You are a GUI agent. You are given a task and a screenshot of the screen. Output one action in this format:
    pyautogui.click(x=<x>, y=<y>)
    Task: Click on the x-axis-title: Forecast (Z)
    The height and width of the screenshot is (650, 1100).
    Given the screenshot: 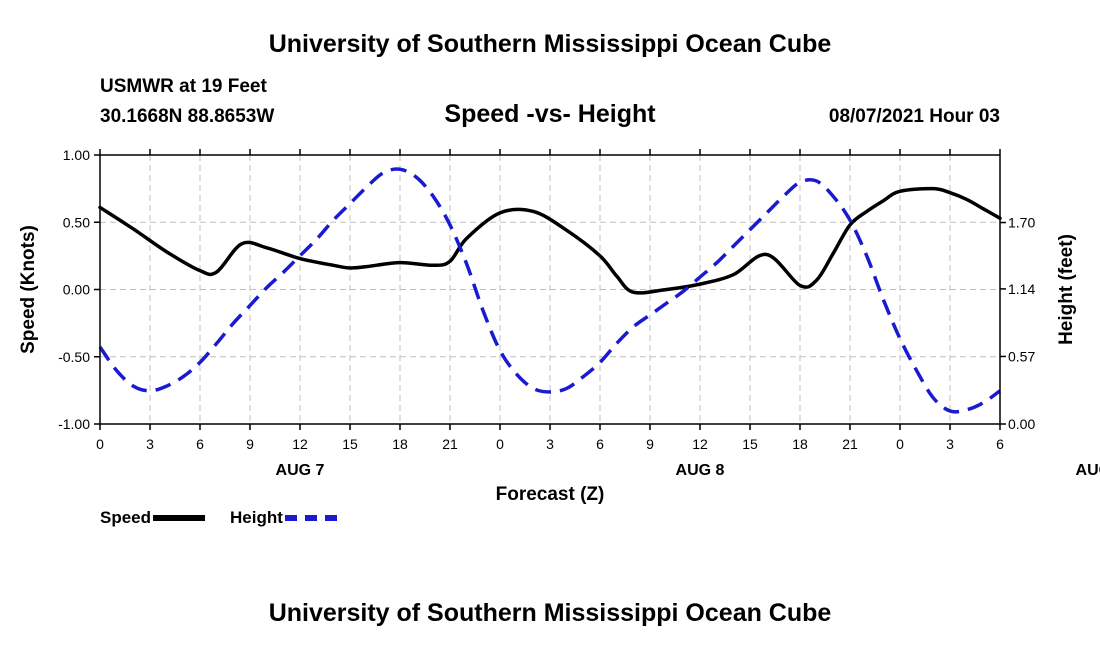 What is the action you would take?
    pyautogui.click(x=550, y=494)
    